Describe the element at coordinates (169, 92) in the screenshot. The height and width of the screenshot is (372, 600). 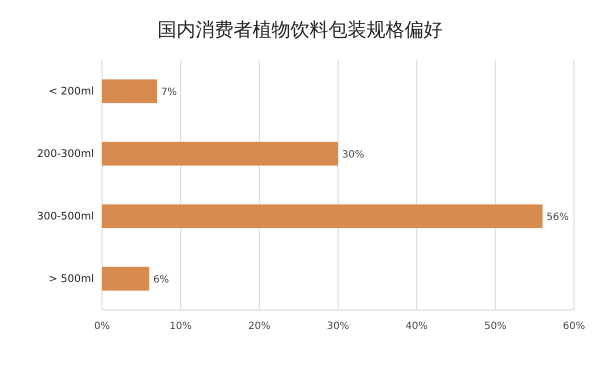
I see `data-label: 7%` at that location.